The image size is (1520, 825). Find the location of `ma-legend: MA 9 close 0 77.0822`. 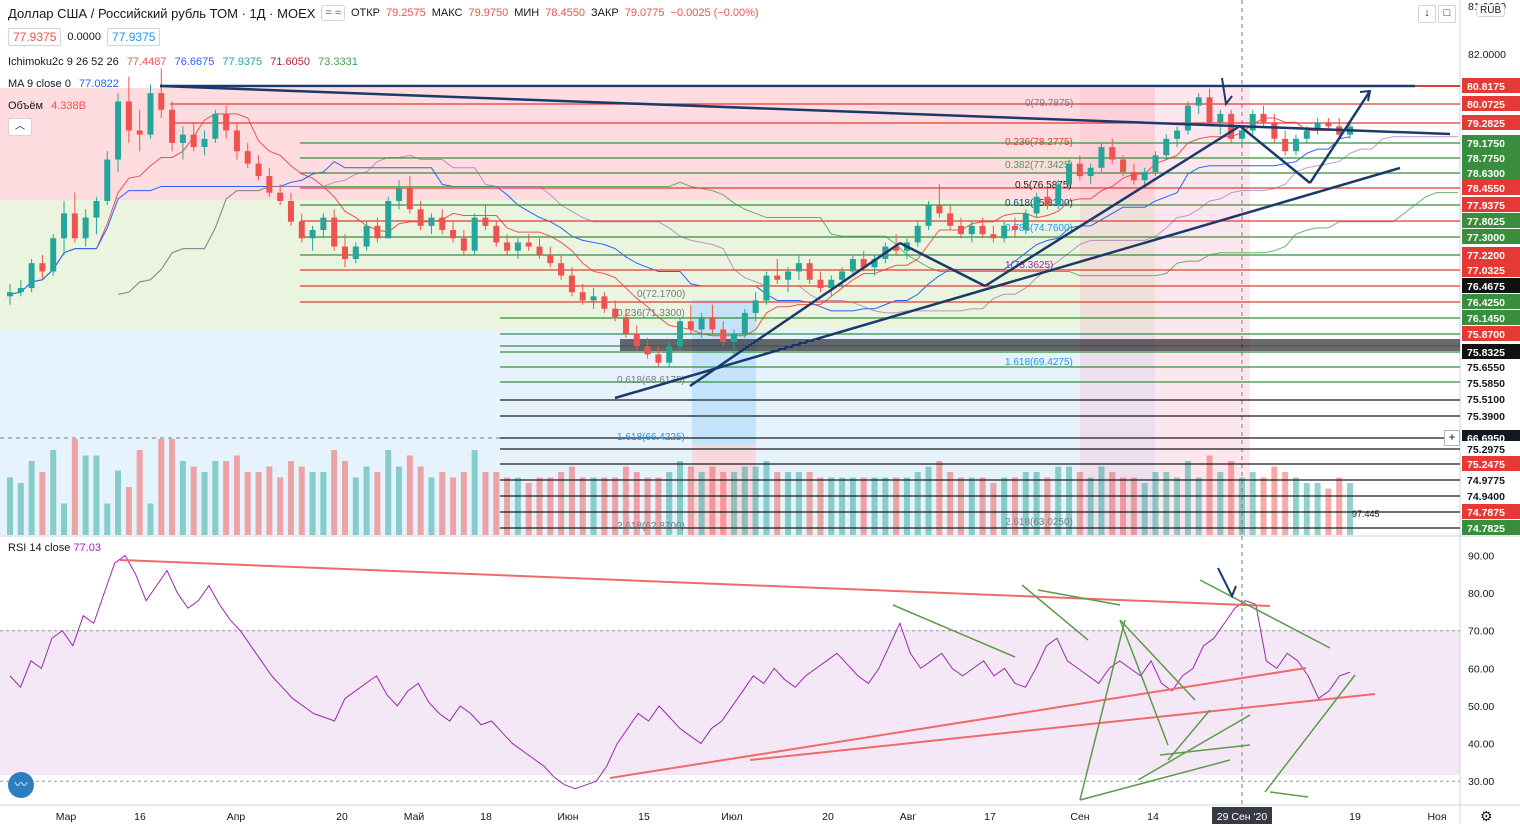

ma-legend: MA 9 close 0 77.0822 is located at coordinates (66, 84).